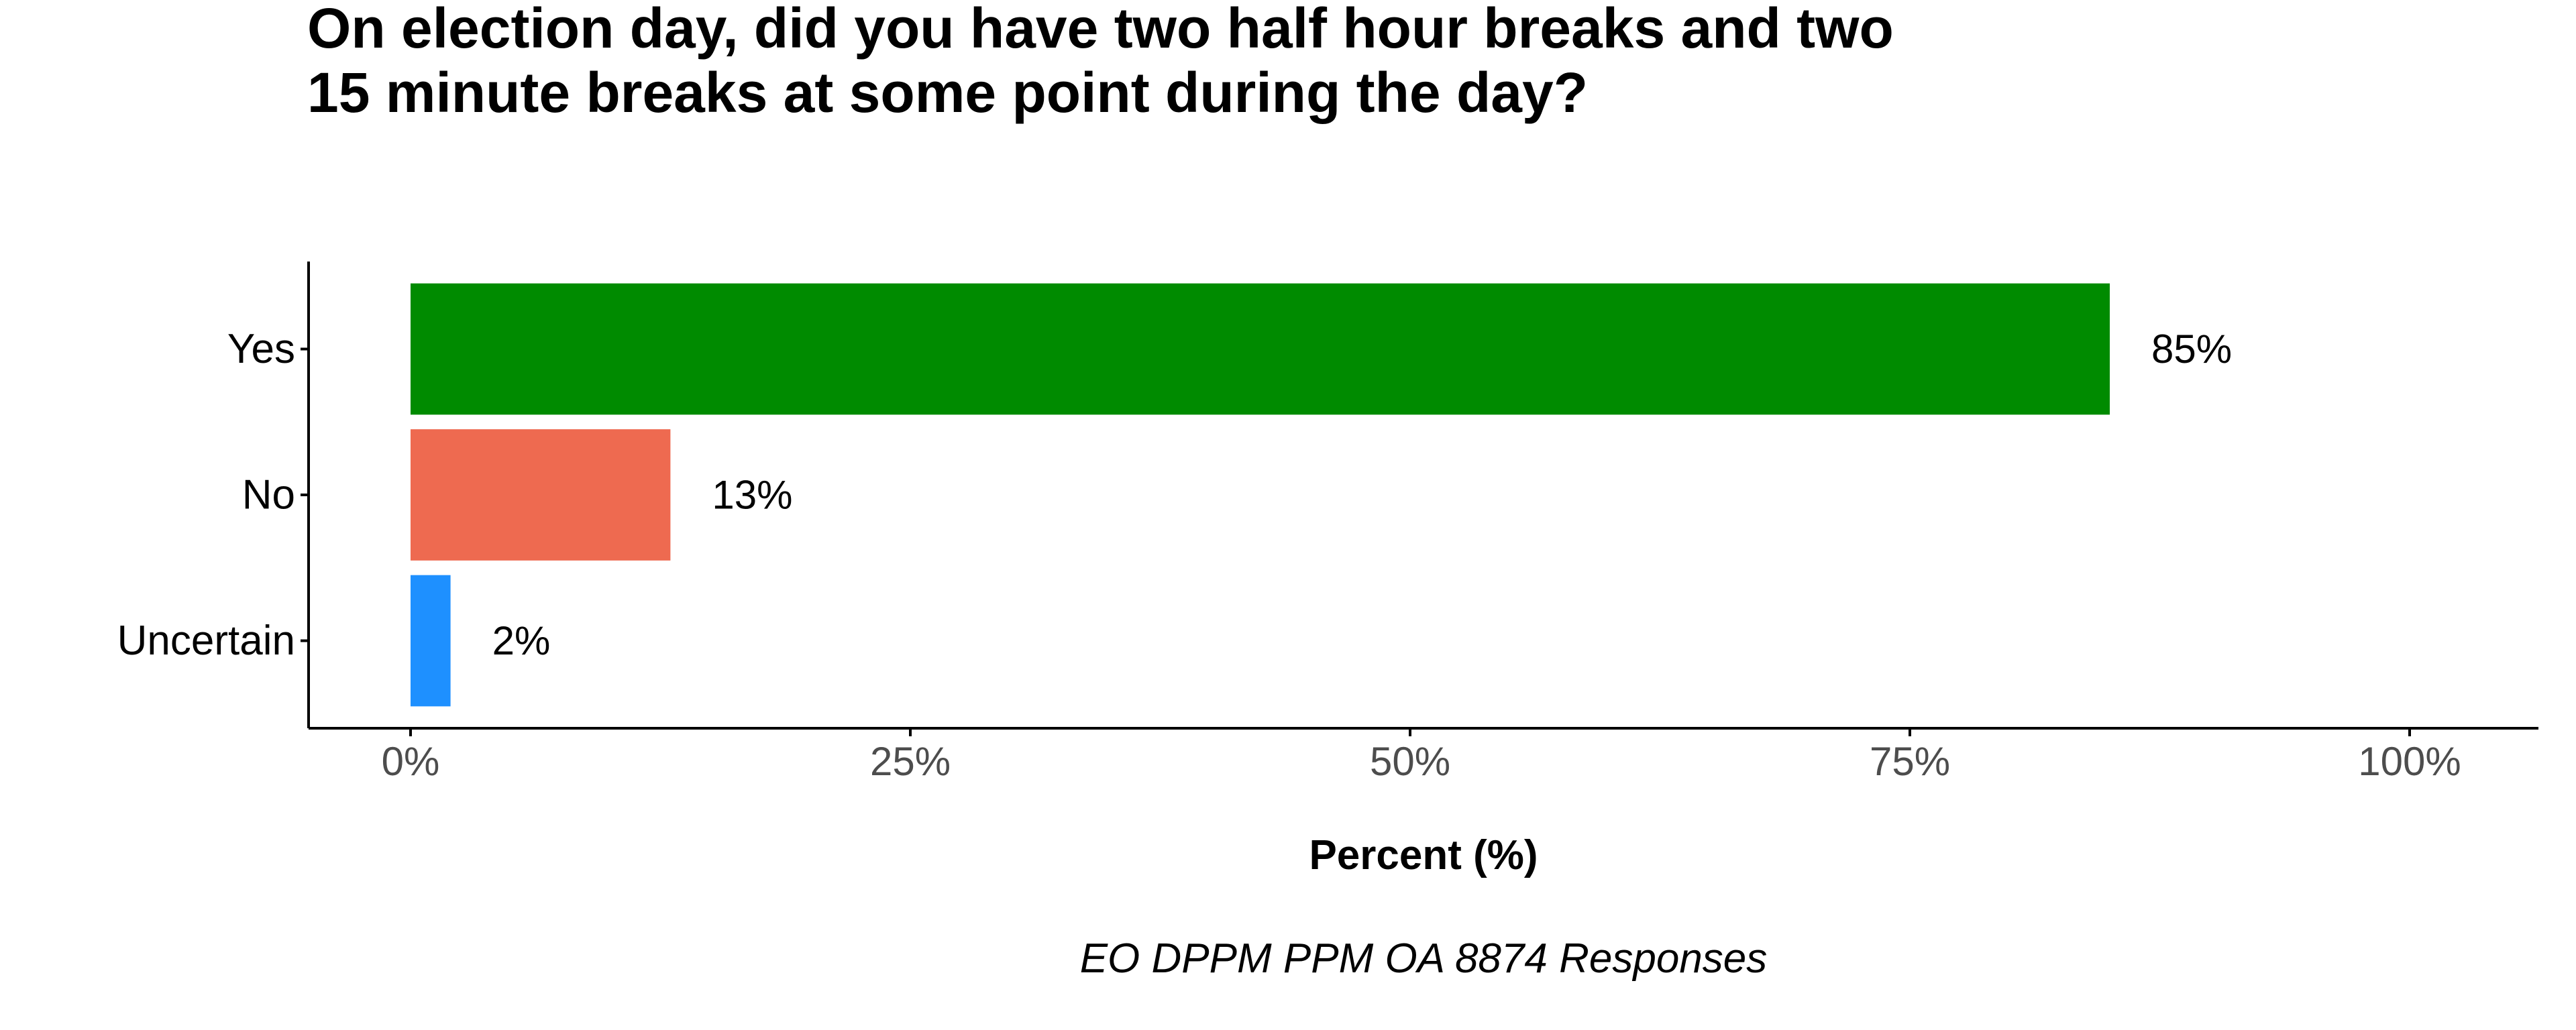 The width and height of the screenshot is (2576, 1030). What do you see at coordinates (1410, 761) in the screenshot?
I see `x-tick-label-50: 50%` at bounding box center [1410, 761].